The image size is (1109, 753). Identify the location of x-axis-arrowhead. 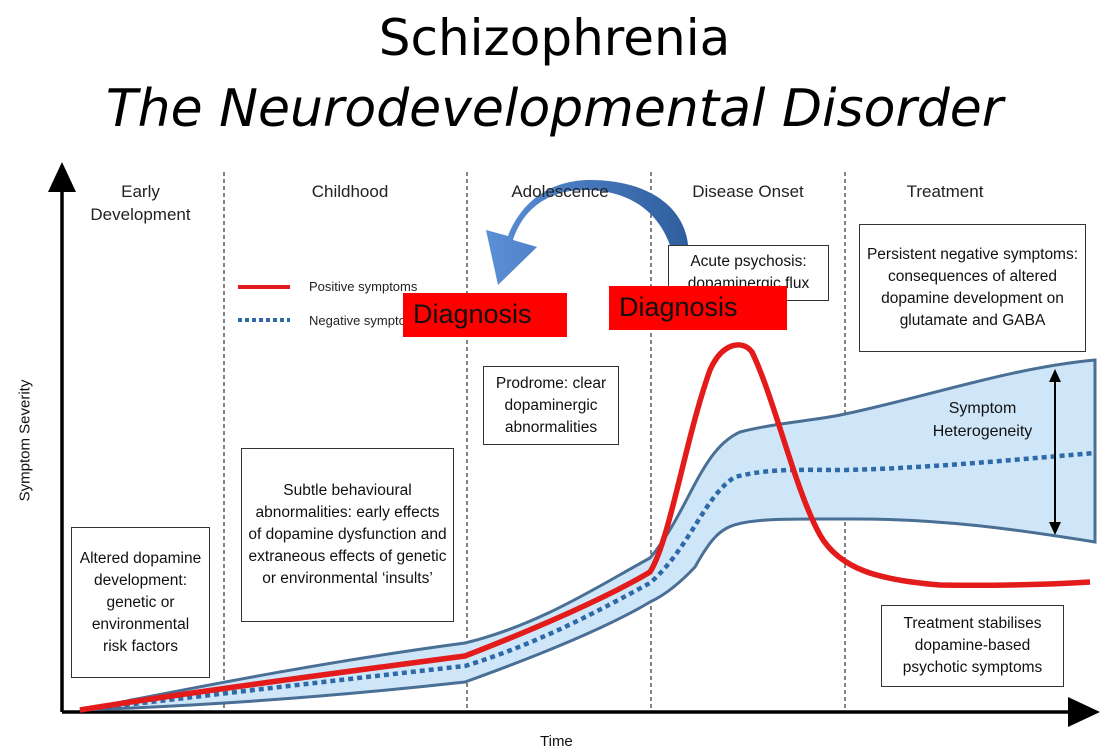
(1084, 712).